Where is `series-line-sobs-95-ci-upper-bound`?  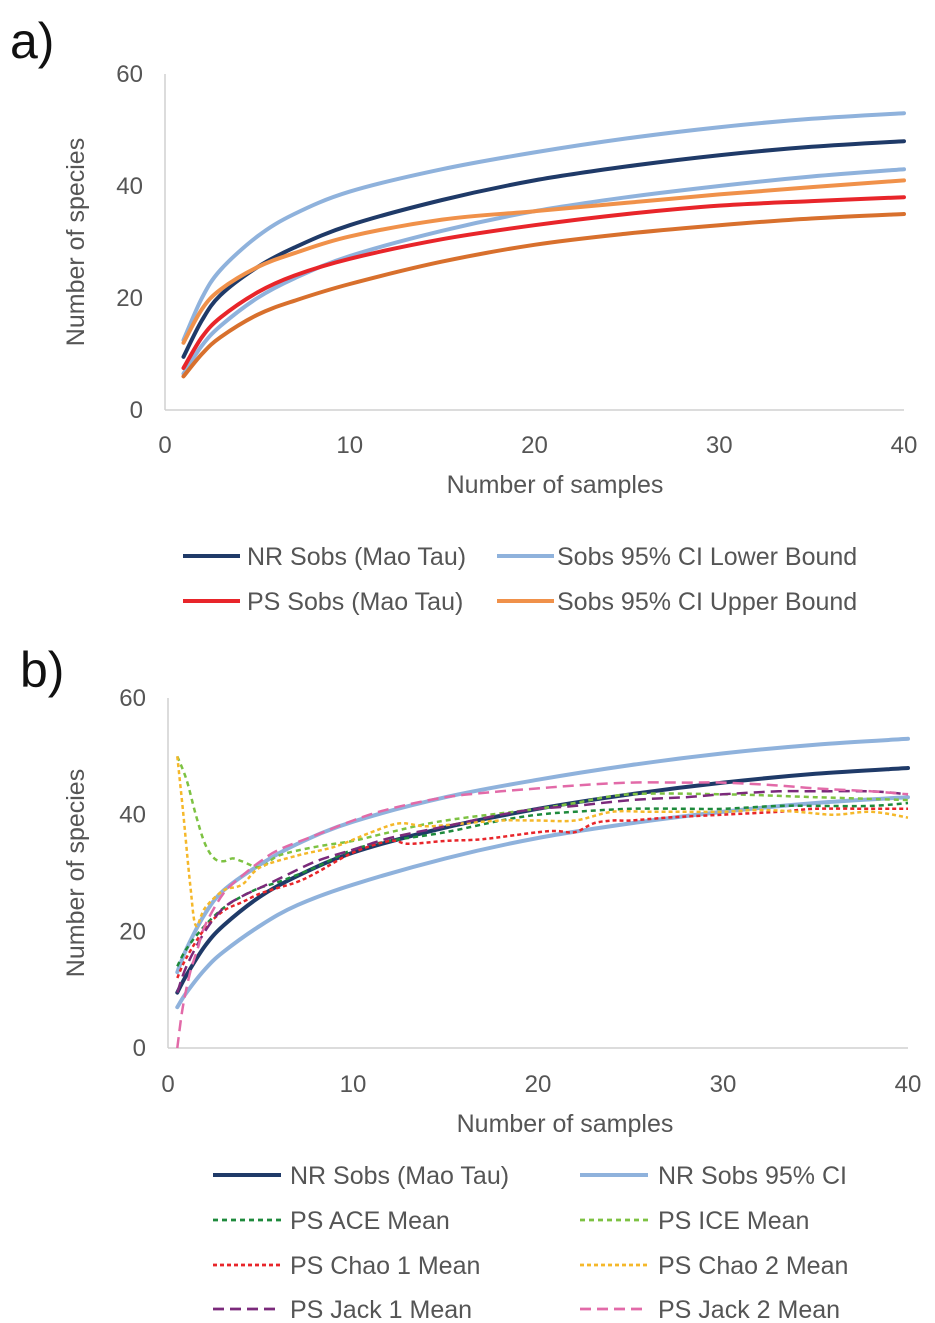
series-line-sobs-95-ci-upper-bound is located at coordinates (543, 261).